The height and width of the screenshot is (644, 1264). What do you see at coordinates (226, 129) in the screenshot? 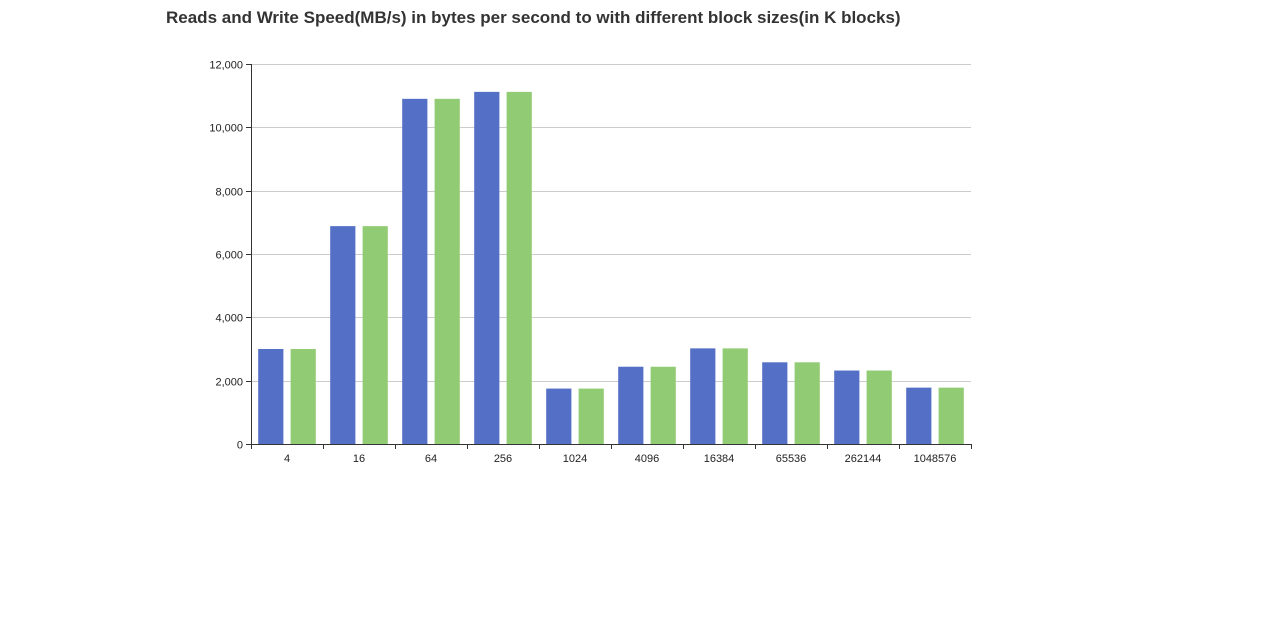
I see `y-tick-label: 10,000` at bounding box center [226, 129].